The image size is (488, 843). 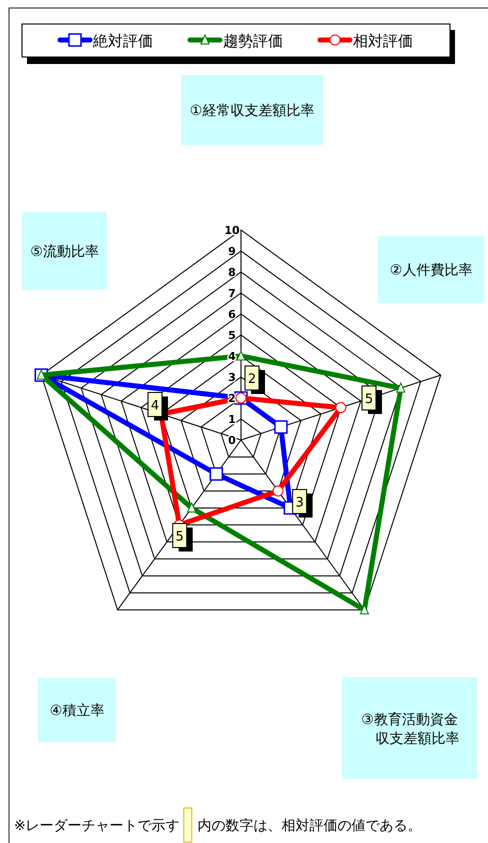 I want to click on value-label: 2, so click(x=254, y=380).